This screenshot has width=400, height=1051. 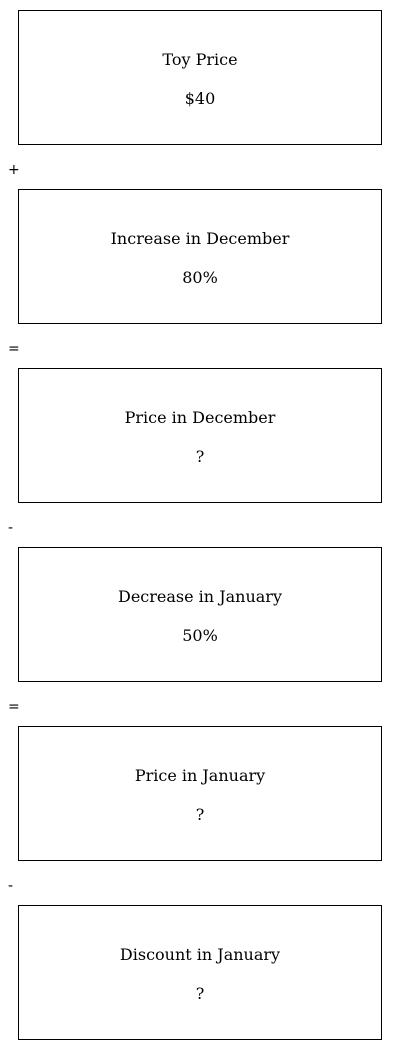 What do you see at coordinates (200, 636) in the screenshot?
I see `box-value: 50%` at bounding box center [200, 636].